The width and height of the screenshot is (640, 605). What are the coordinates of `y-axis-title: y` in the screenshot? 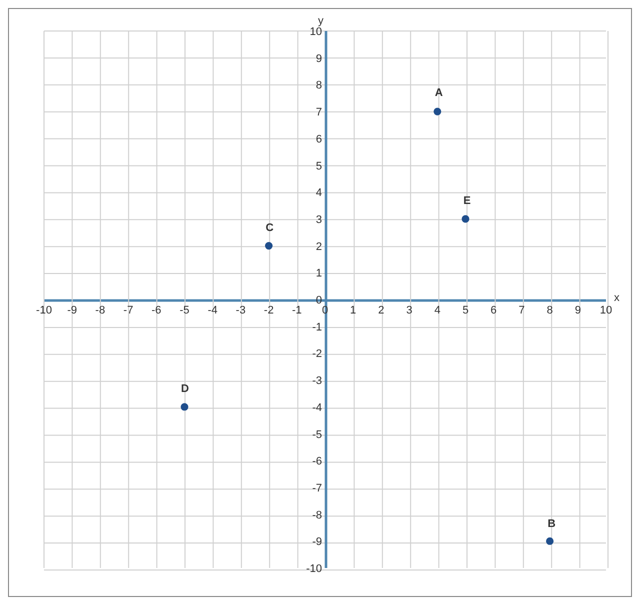 It's located at (321, 21).